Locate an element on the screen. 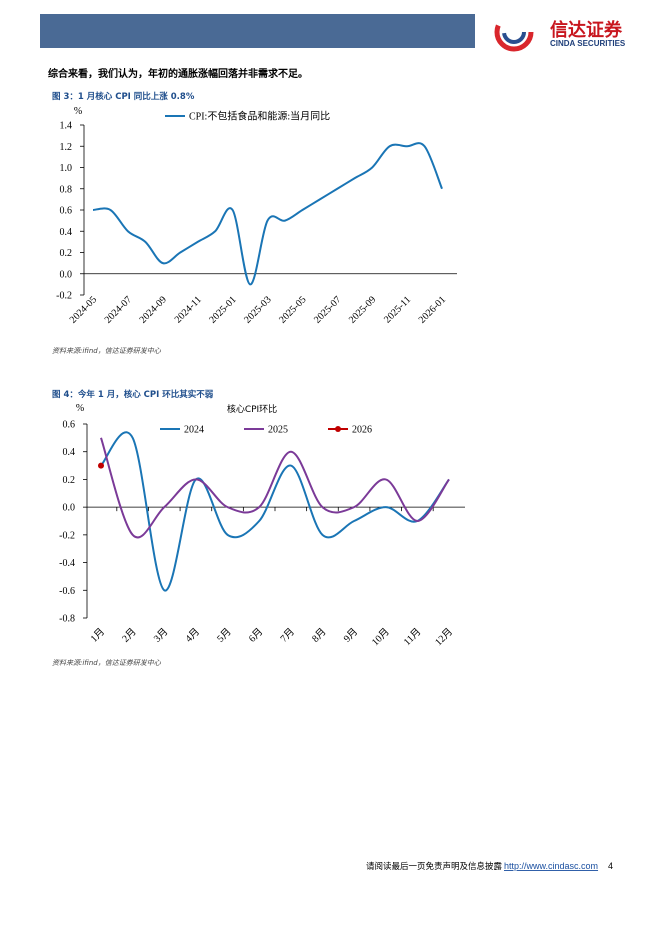 Image resolution: width=662 pixels, height=940 pixels. x-tick-label: 3月 is located at coordinates (160, 635).